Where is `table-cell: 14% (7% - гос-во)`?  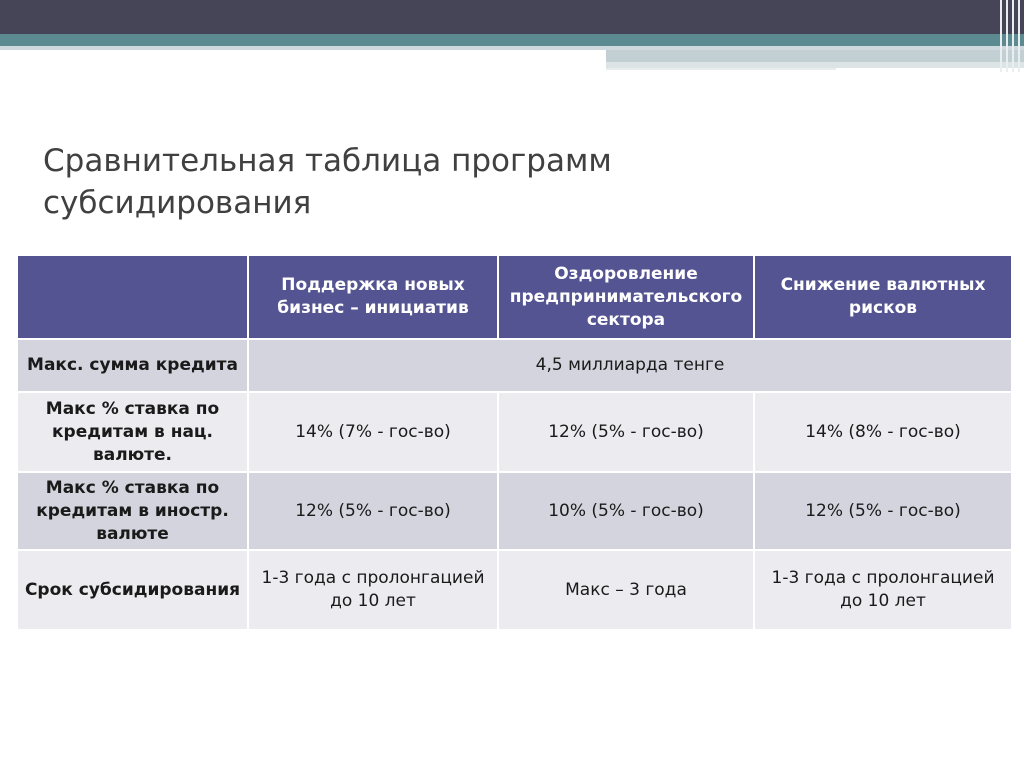 table-cell: 14% (7% - гос-во) is located at coordinates (373, 432).